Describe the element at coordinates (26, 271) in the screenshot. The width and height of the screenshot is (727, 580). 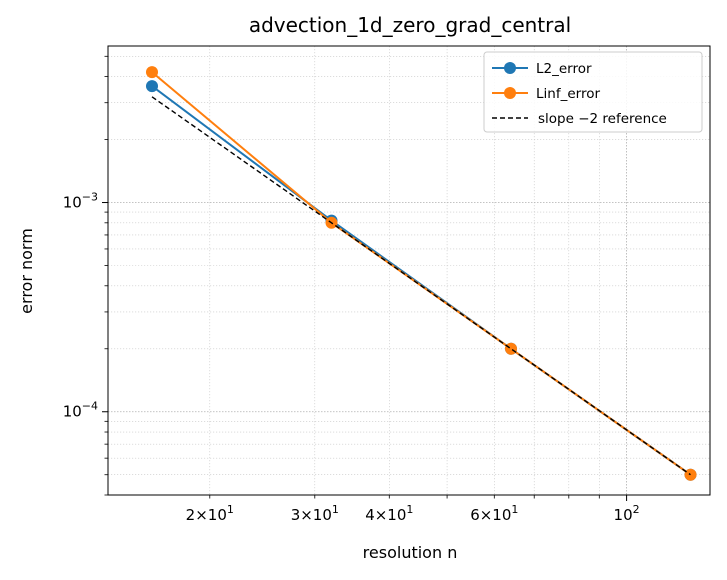
I see `y-axis-label: error norm` at that location.